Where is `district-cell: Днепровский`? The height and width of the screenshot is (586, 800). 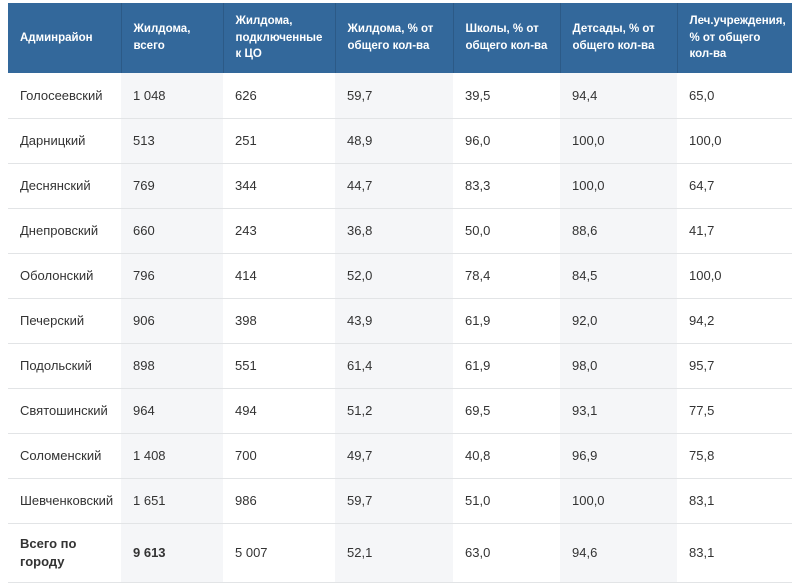
district-cell: Днепровский is located at coordinates (64, 231).